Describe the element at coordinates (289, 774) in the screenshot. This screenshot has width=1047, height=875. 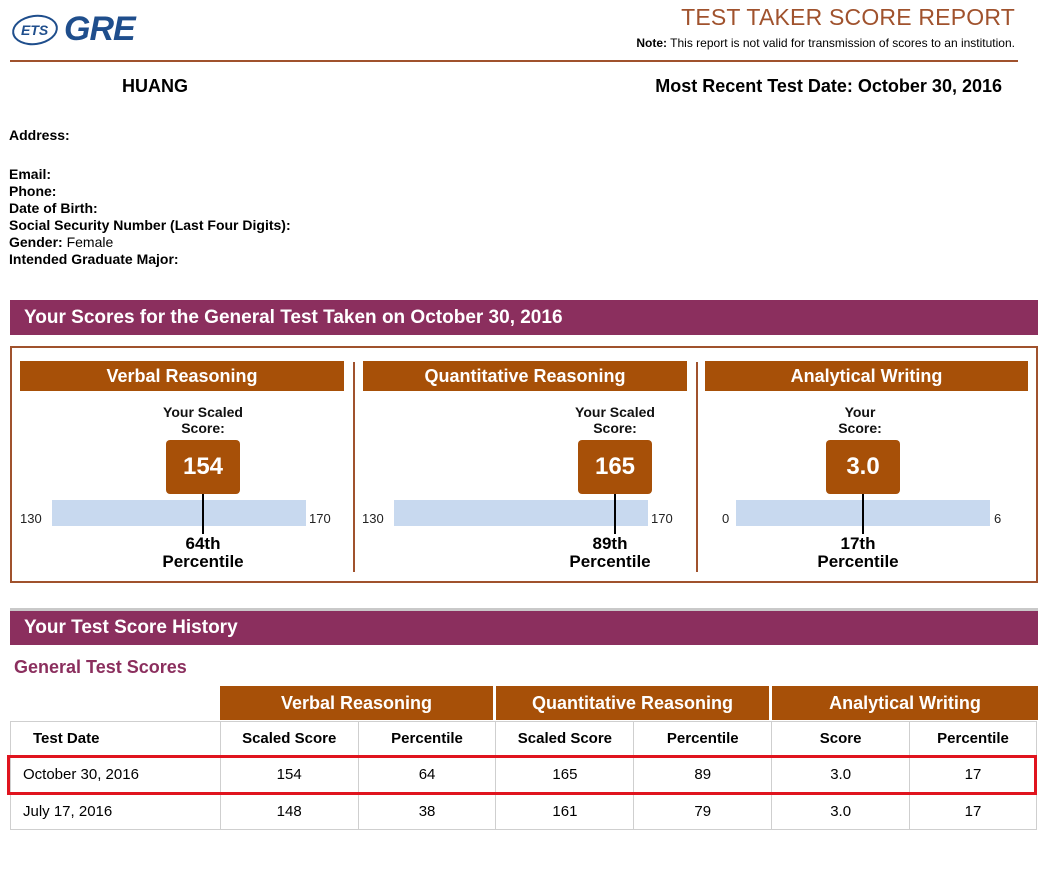
I see `cell-verbal-scaled: 154` at that location.